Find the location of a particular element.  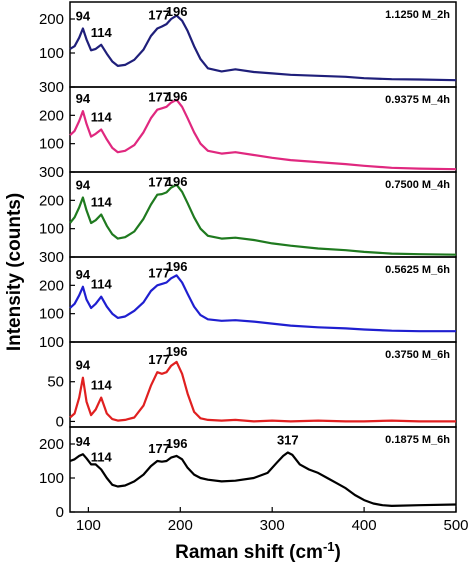

sample-label: 1.1250 M_2h is located at coordinates (417, 15).